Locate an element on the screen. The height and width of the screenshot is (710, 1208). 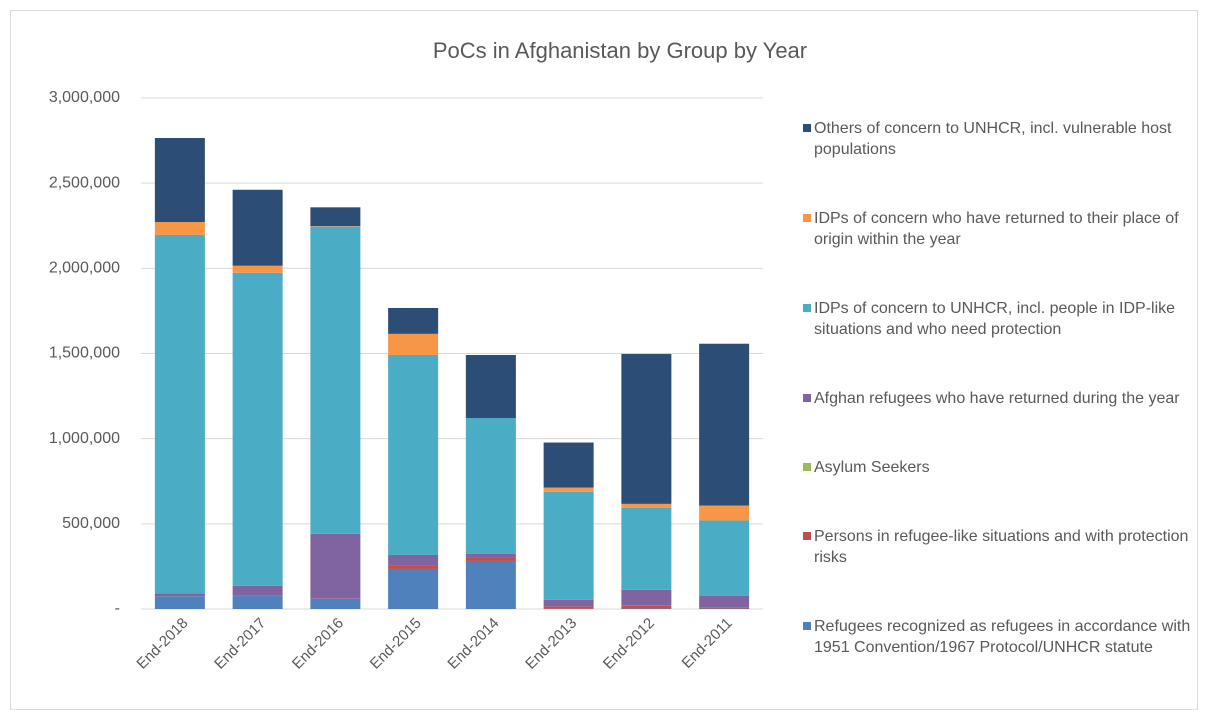
y-tick-label: 3,000,000 is located at coordinates (84, 97).